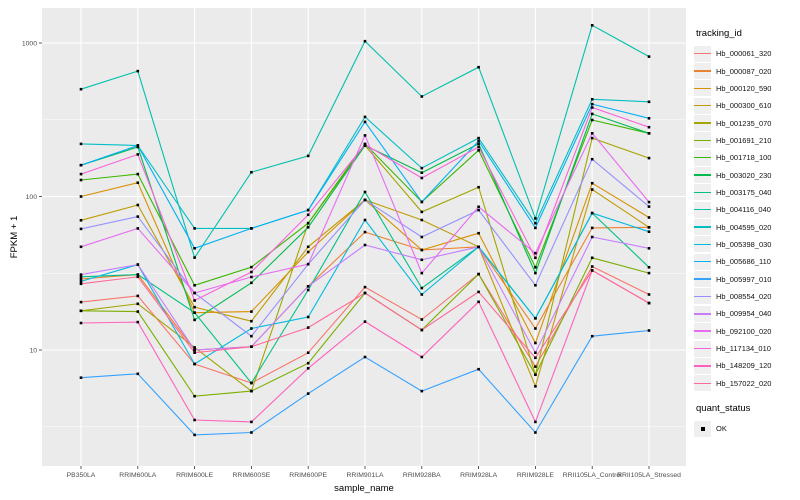 Image resolution: width=800 pixels, height=500 pixels. I want to click on legend-entry-label: Hb_004595_020, so click(744, 227).